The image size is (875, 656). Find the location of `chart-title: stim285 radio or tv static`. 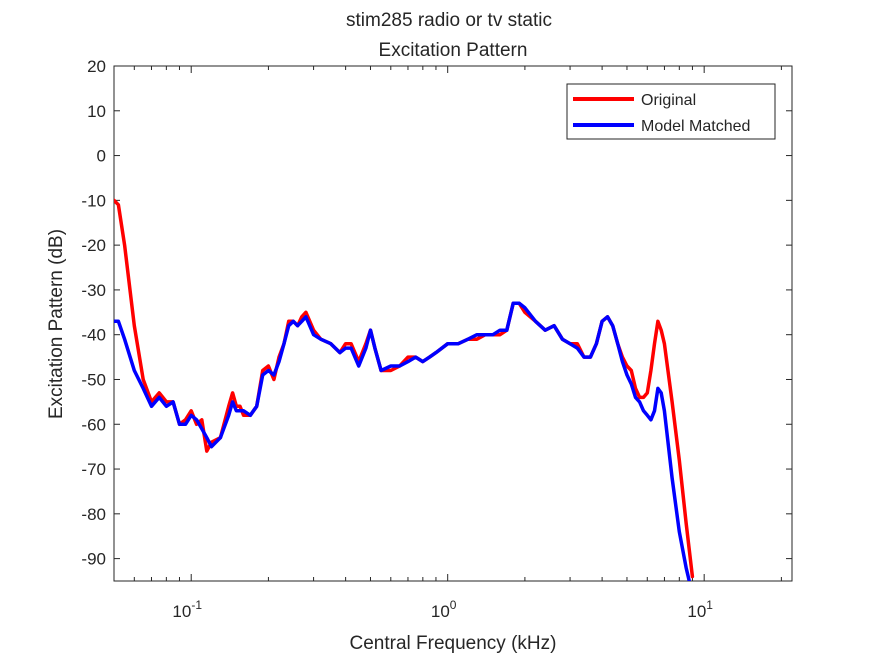

chart-title: stim285 radio or tv static is located at coordinates (449, 20).